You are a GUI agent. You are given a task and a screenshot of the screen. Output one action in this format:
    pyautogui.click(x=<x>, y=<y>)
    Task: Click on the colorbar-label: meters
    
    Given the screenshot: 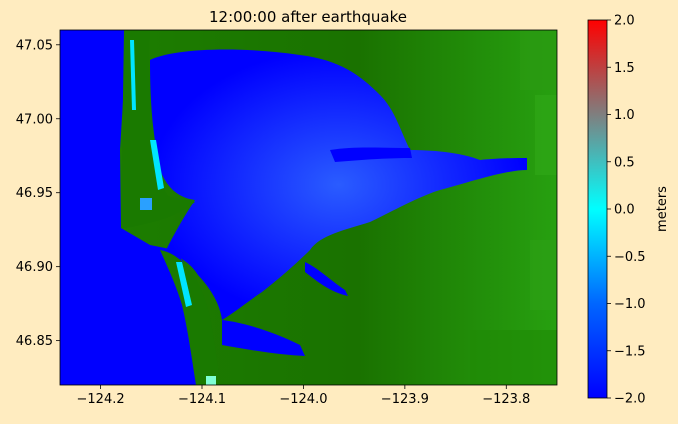 What is the action you would take?
    pyautogui.click(x=662, y=209)
    